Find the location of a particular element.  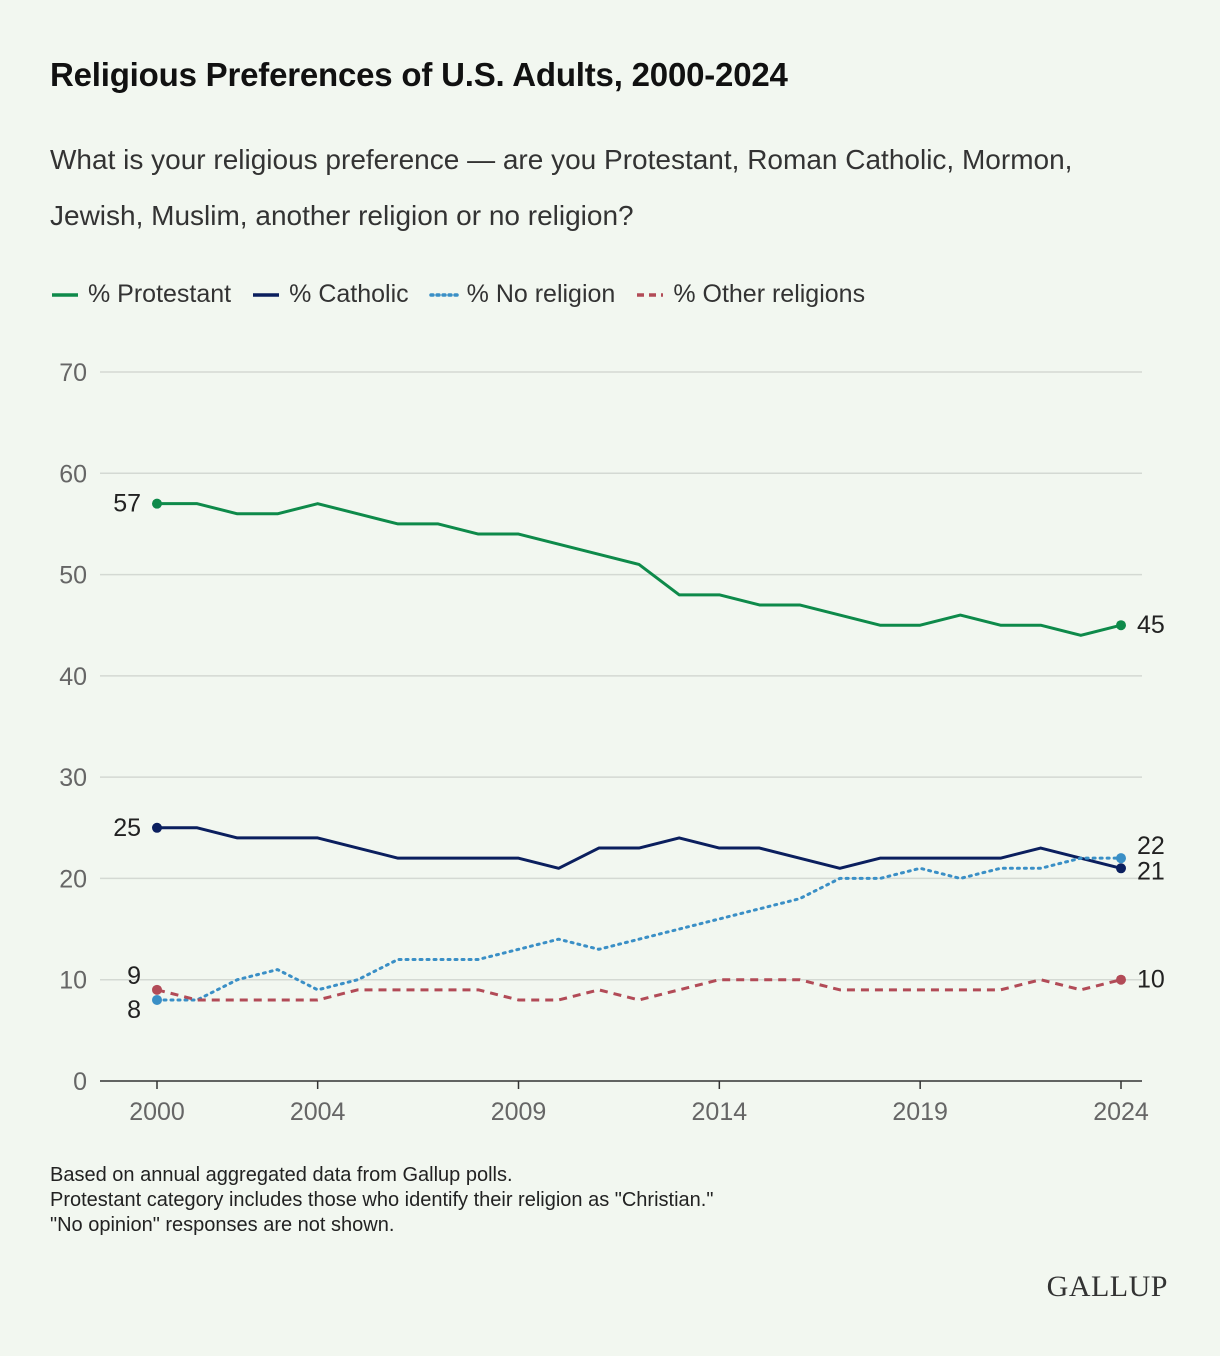

x-tick-label-2024: 2024 is located at coordinates (1121, 1112).